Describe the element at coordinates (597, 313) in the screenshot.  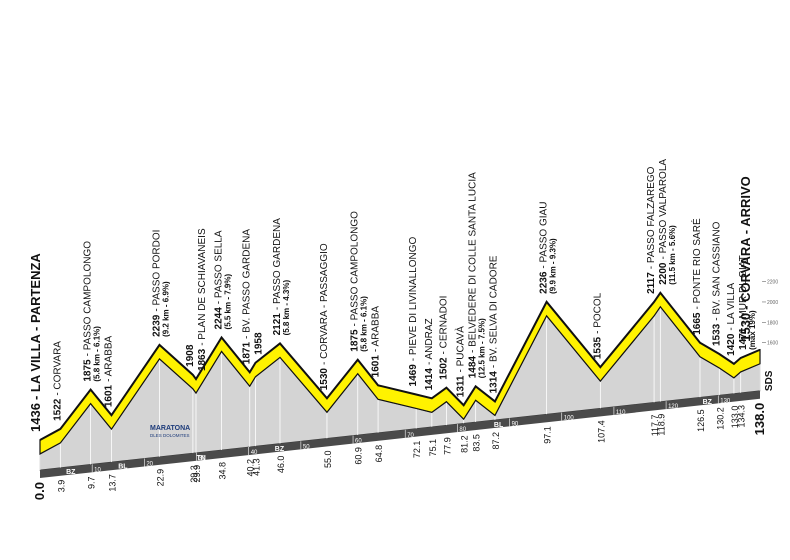
I see `waypoint-name: - POCOL` at that location.